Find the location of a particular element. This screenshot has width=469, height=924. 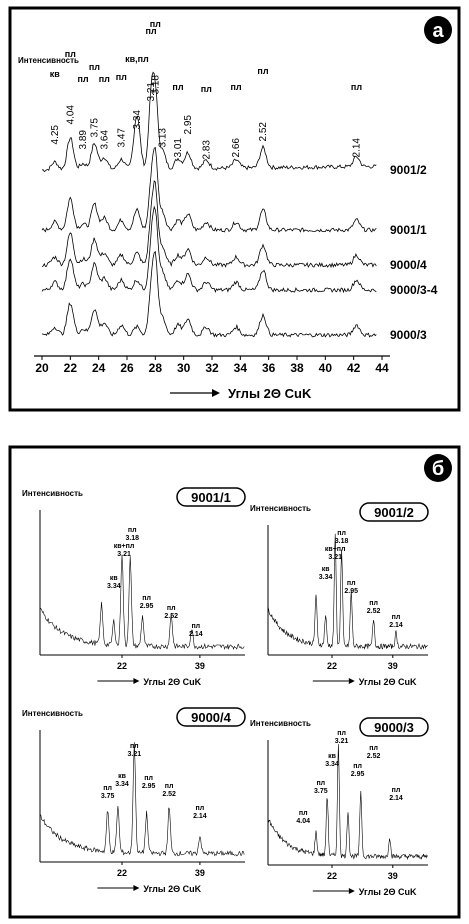

panel-a-sample-label: 9000/4 is located at coordinates (408, 265).